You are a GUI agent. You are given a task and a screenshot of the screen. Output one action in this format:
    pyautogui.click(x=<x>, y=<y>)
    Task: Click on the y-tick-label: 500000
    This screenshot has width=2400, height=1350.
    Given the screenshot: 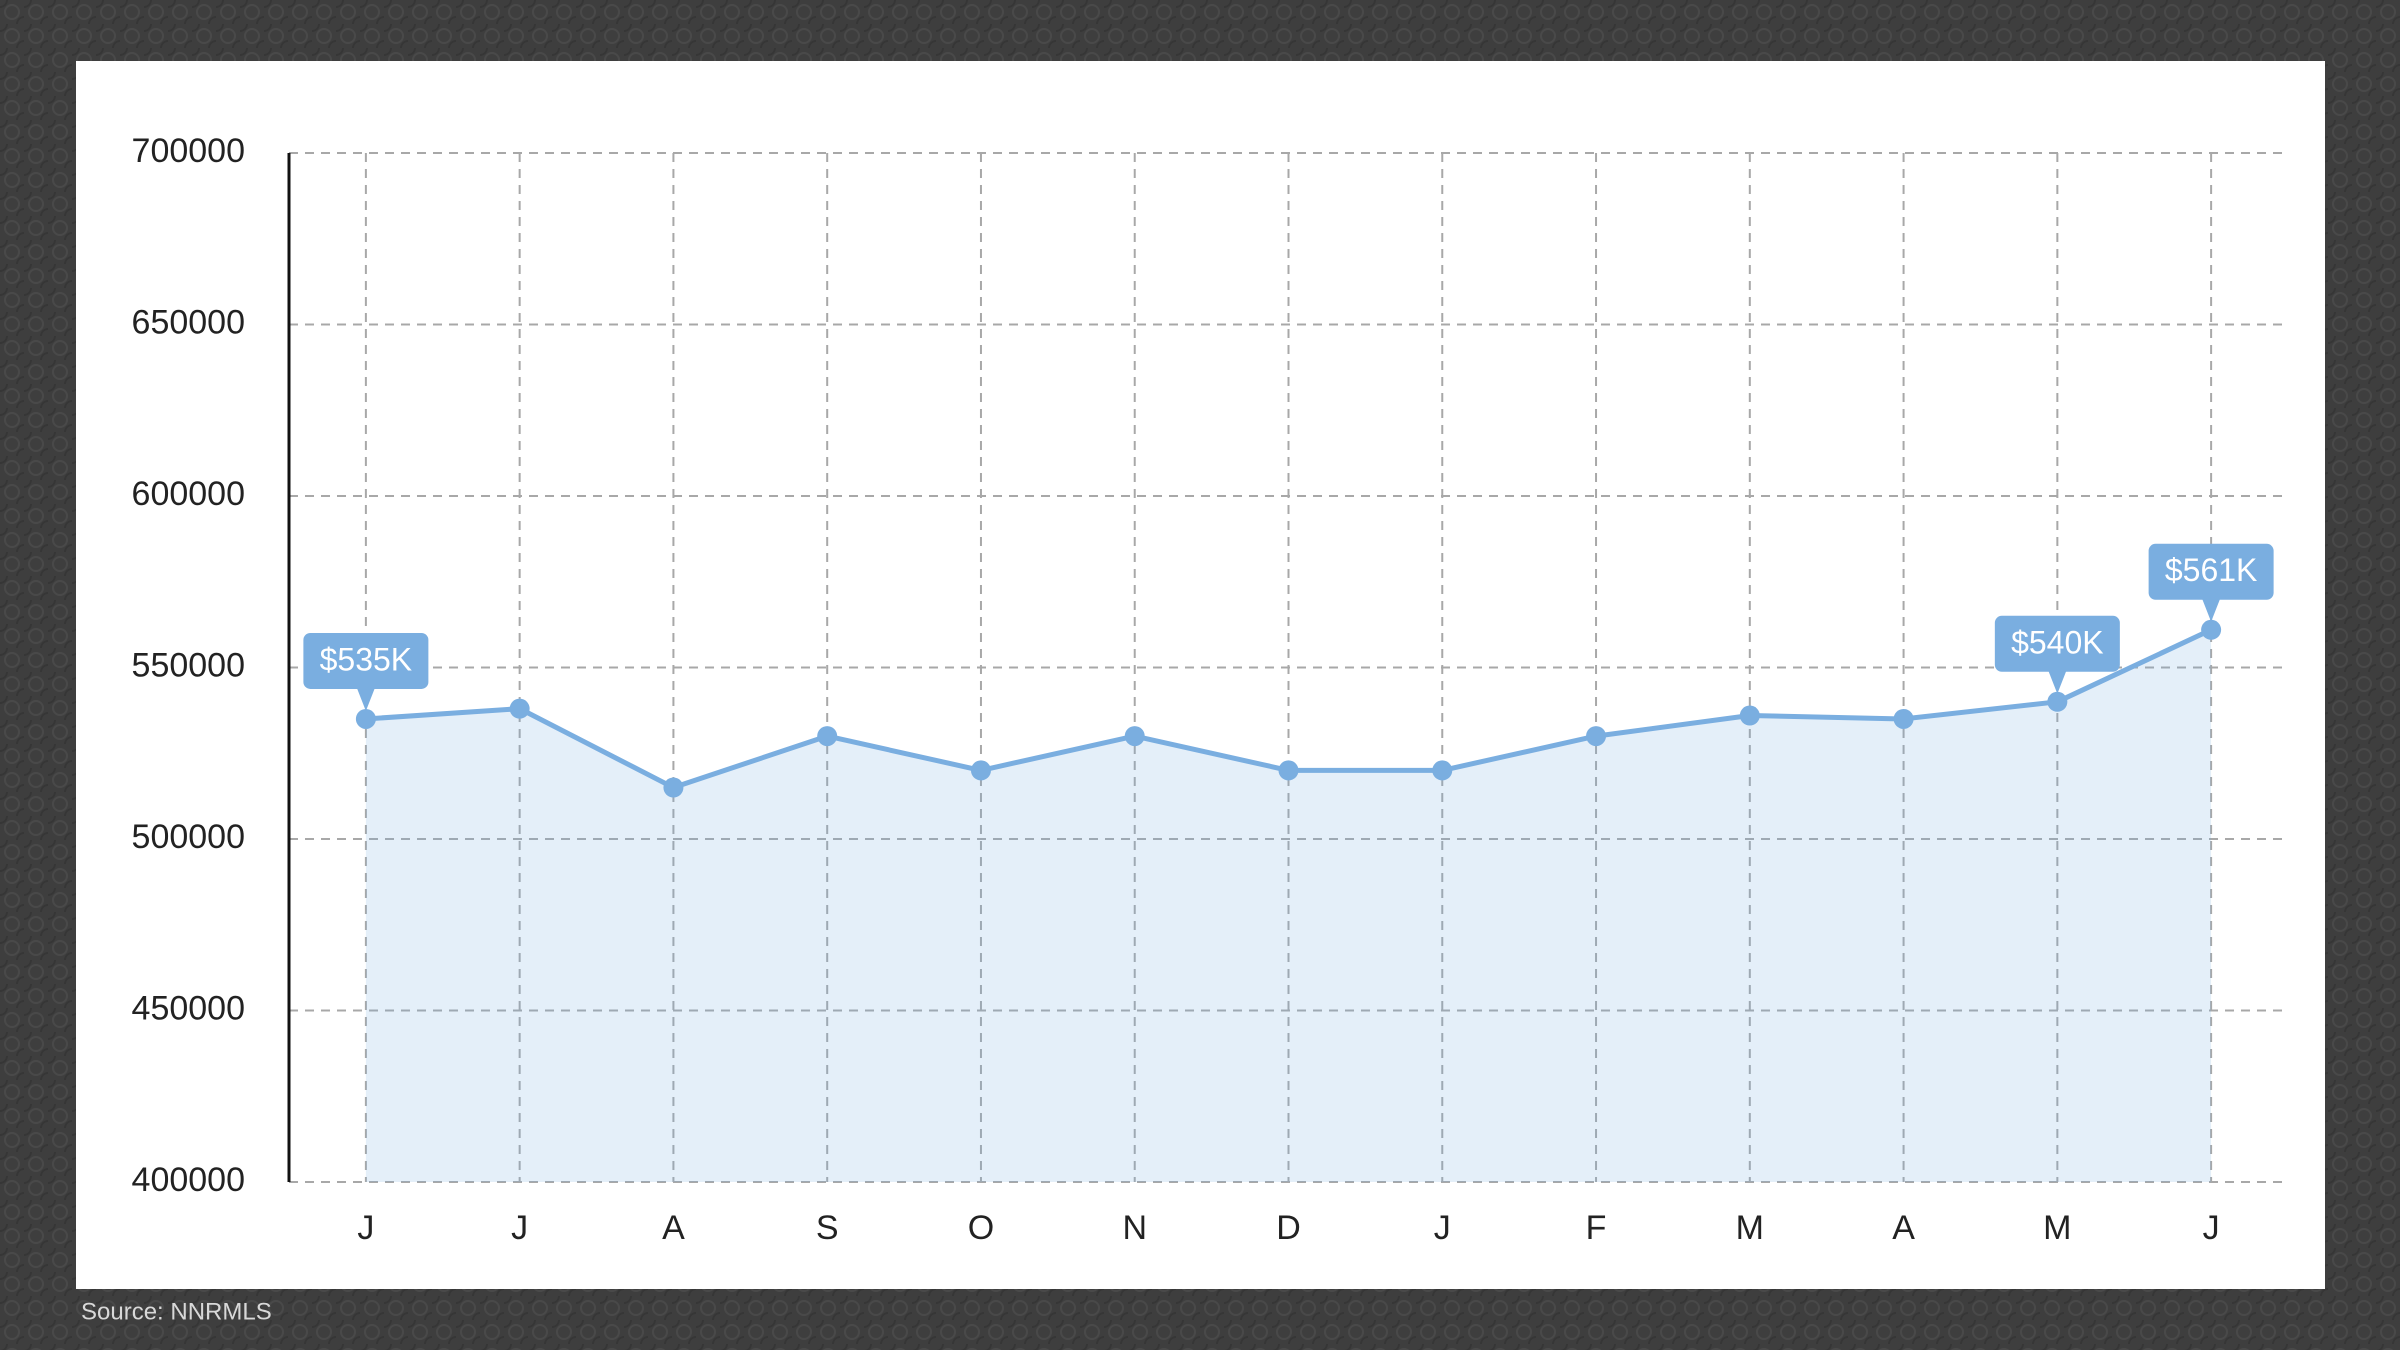 What is the action you would take?
    pyautogui.click(x=188, y=837)
    